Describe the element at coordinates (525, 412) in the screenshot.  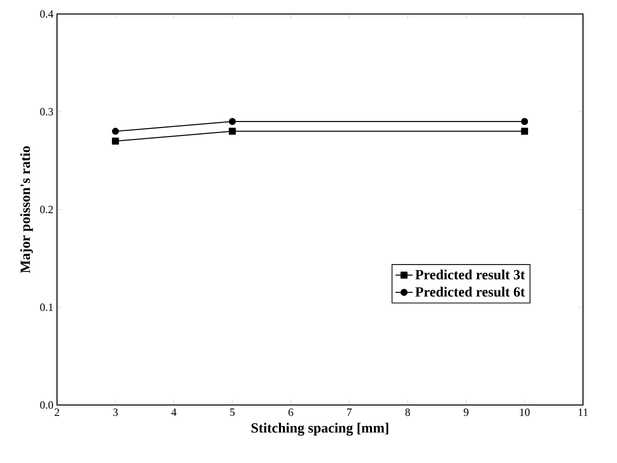
I see `x-tick-label: 10` at that location.